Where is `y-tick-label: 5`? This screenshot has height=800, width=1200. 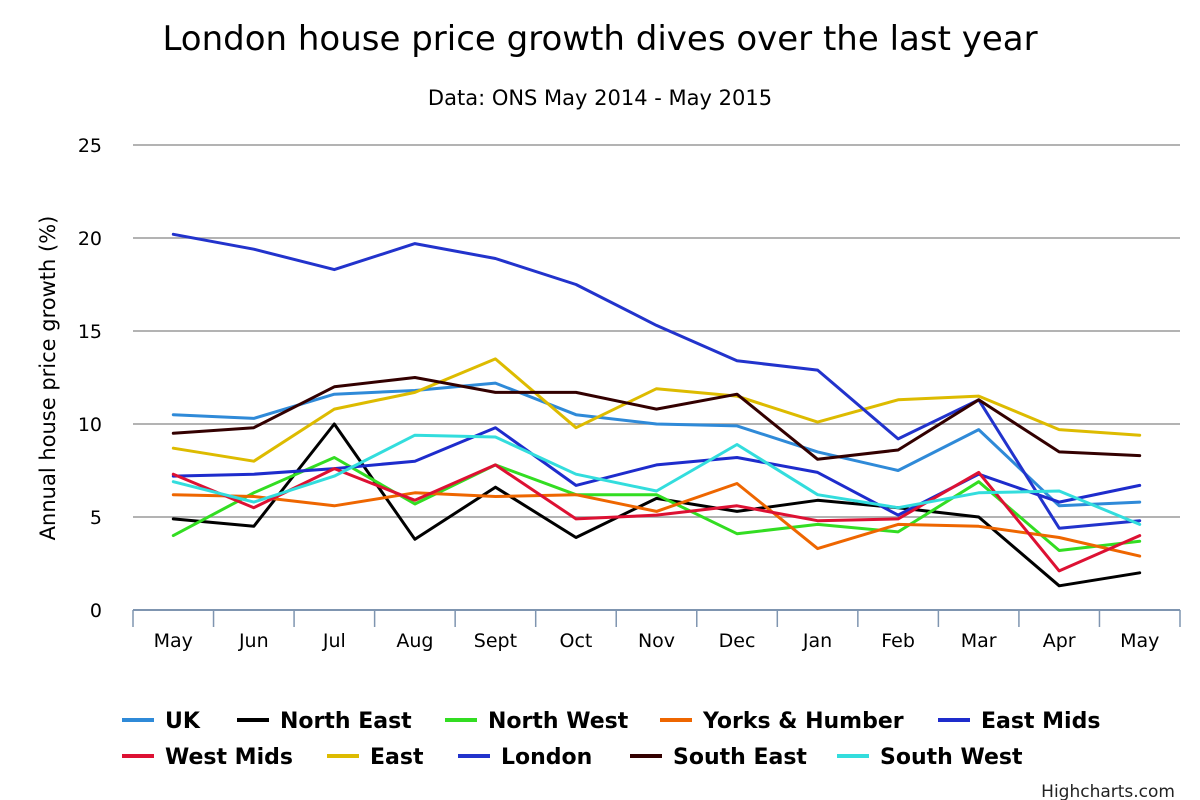 y-tick-label: 5 is located at coordinates (96, 518).